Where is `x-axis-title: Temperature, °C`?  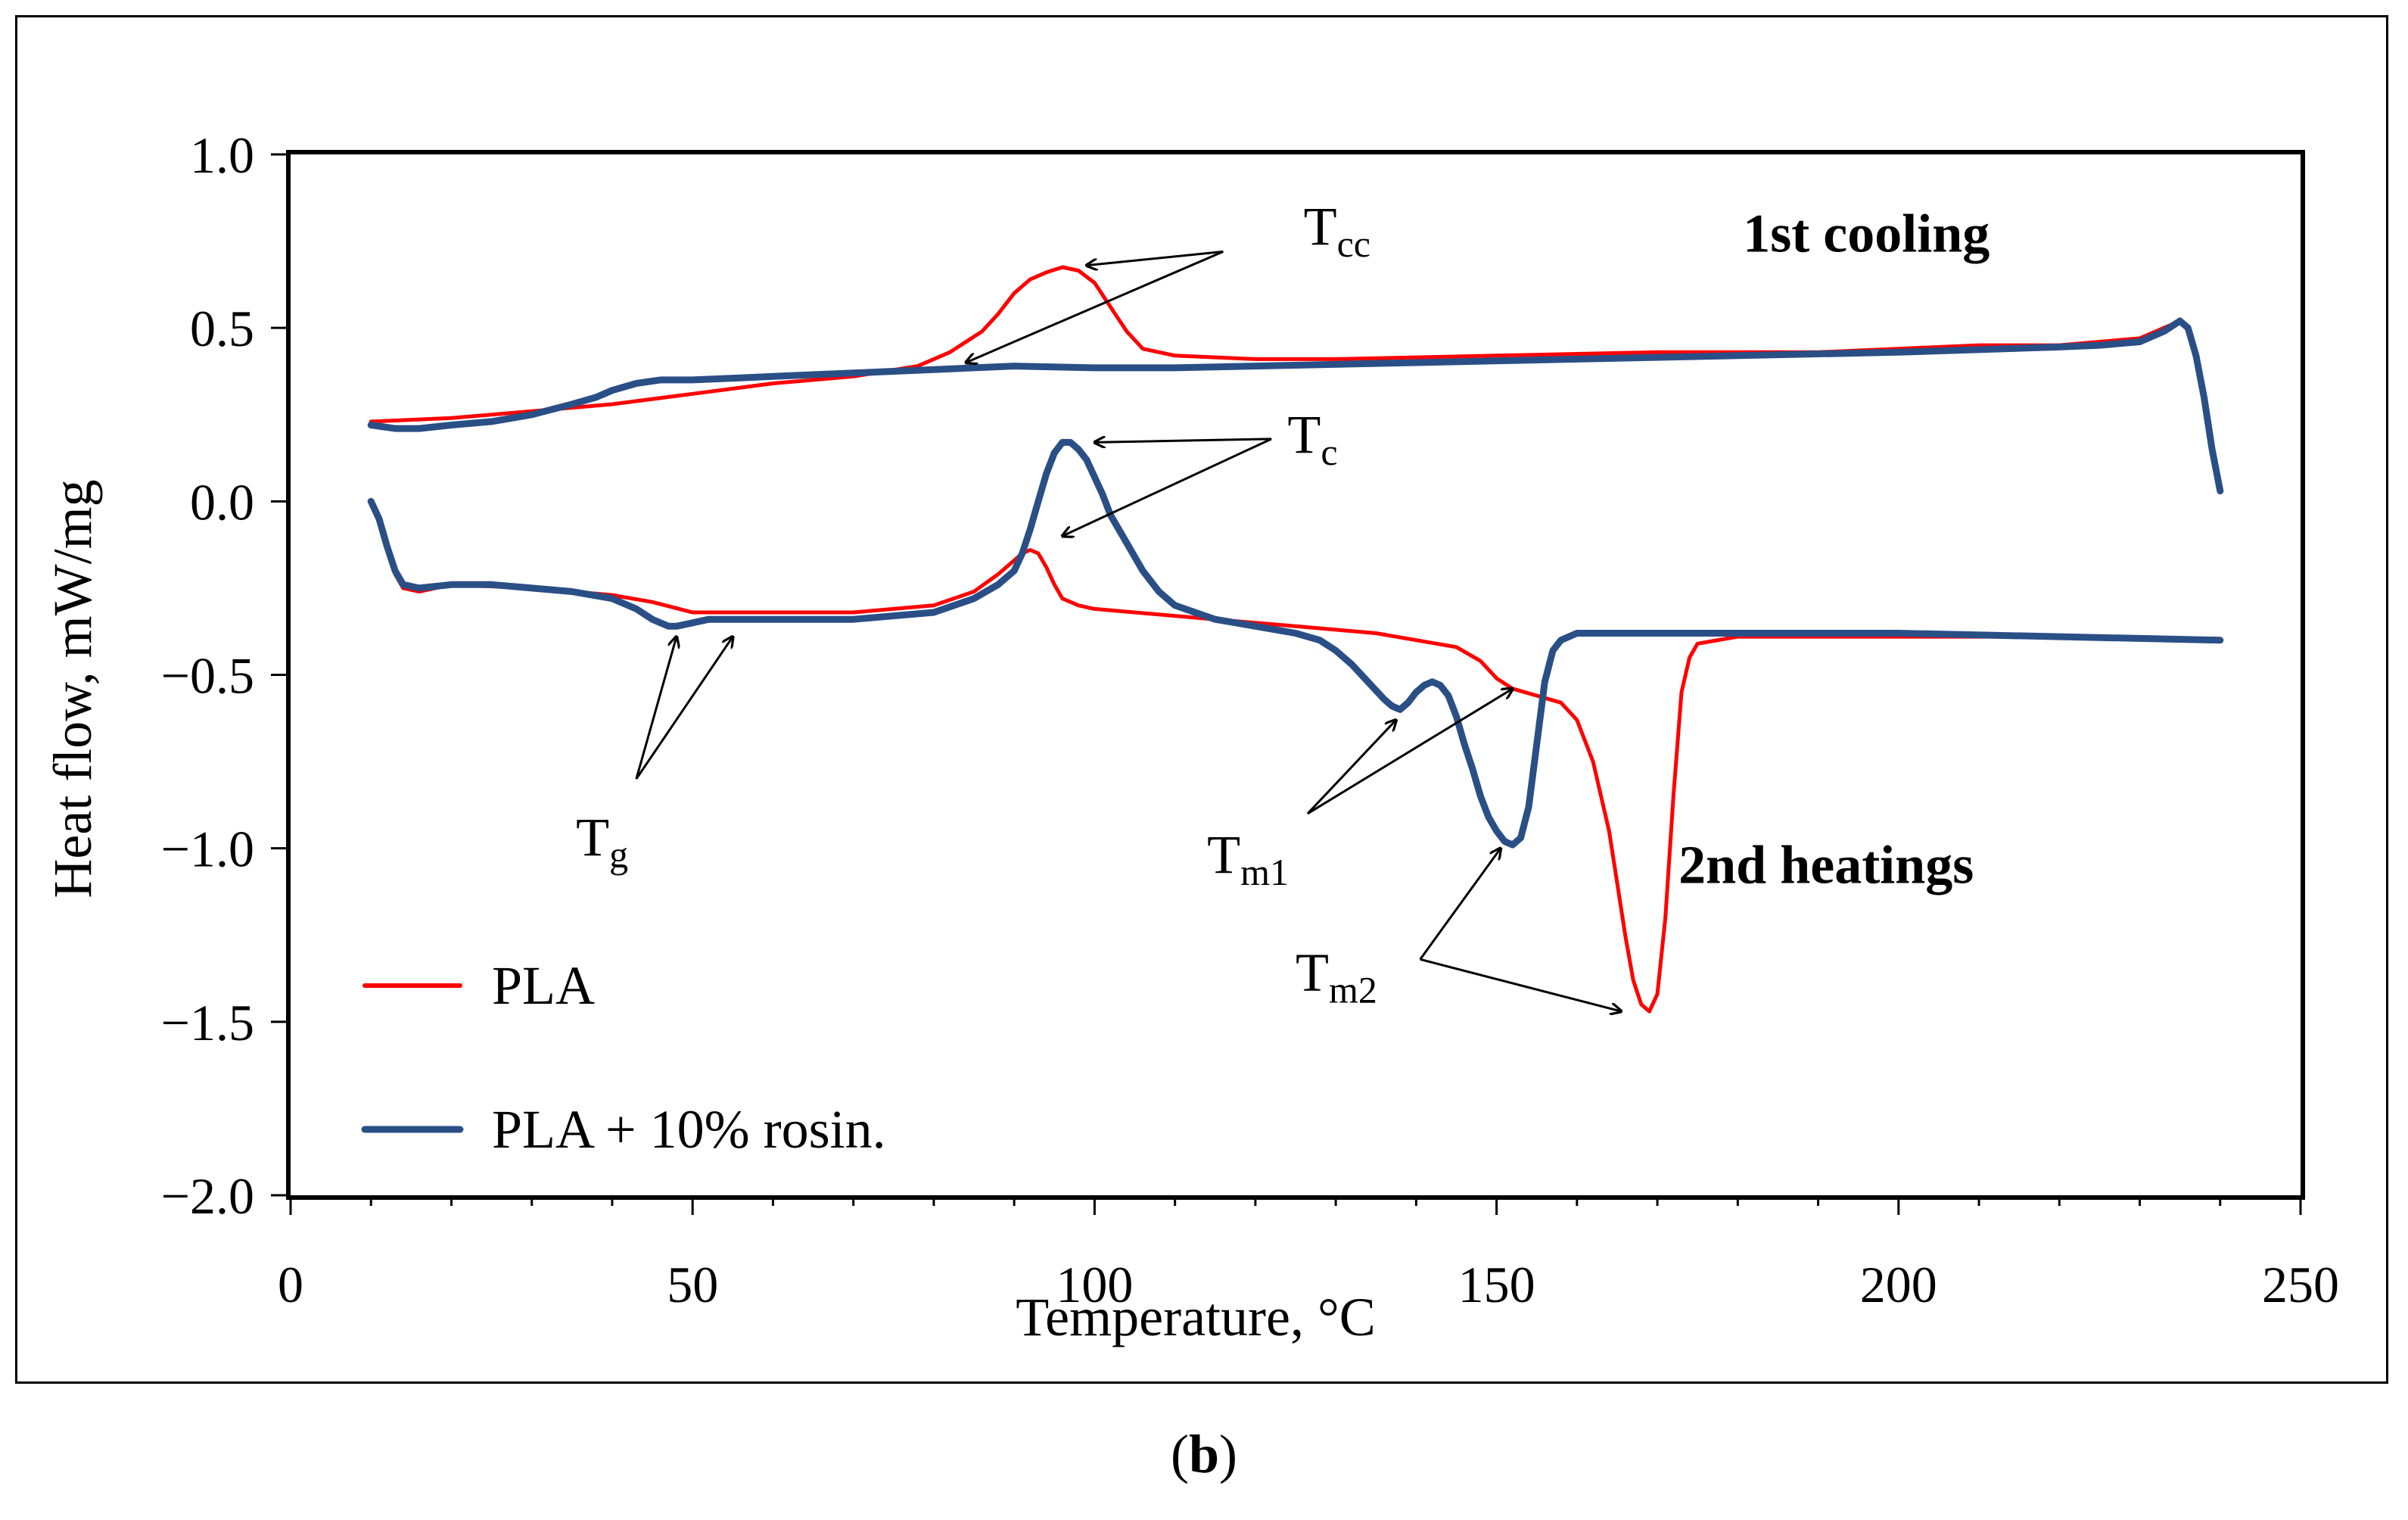
x-axis-title: Temperature, °C is located at coordinates (1196, 1317).